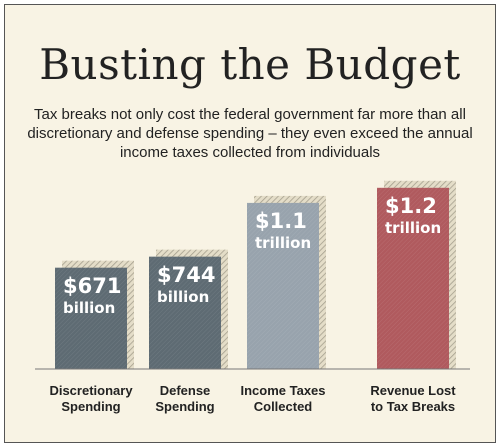 The height and width of the screenshot is (447, 500). I want to click on data-label-value: $744, so click(186, 274).